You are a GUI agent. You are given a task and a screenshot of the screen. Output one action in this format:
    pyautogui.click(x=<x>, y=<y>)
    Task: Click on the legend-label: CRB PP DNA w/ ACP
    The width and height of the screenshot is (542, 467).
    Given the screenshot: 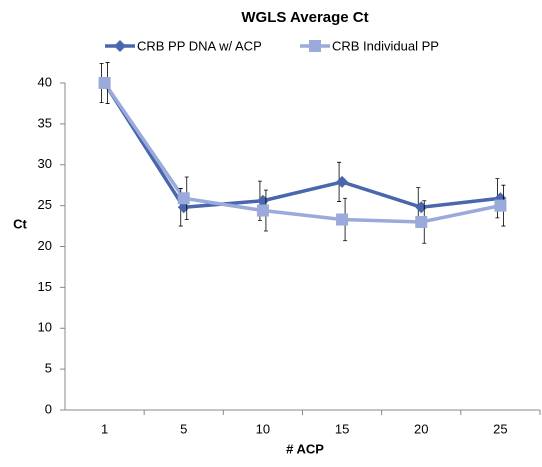 What is the action you would take?
    pyautogui.click(x=199, y=45)
    